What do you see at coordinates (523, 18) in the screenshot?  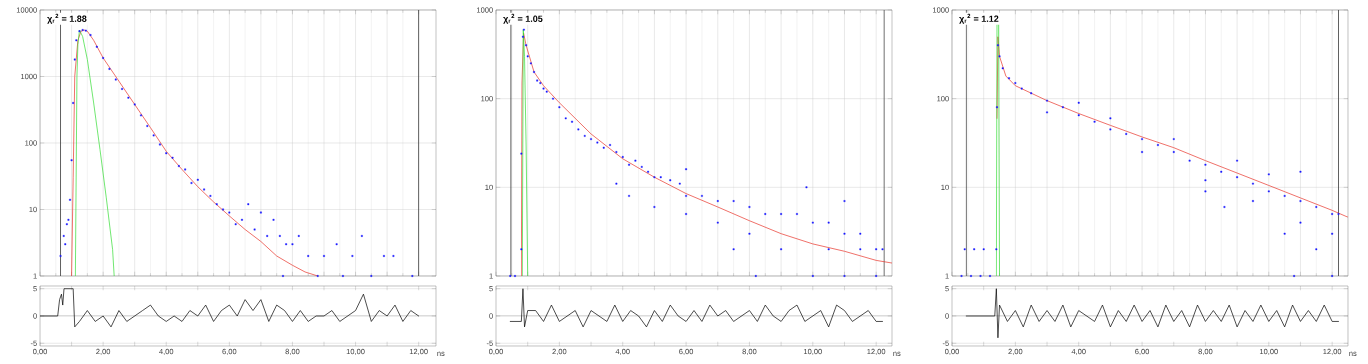 I see `annotation: χ$_{r}$$^{2}$ = 1.05` at bounding box center [523, 18].